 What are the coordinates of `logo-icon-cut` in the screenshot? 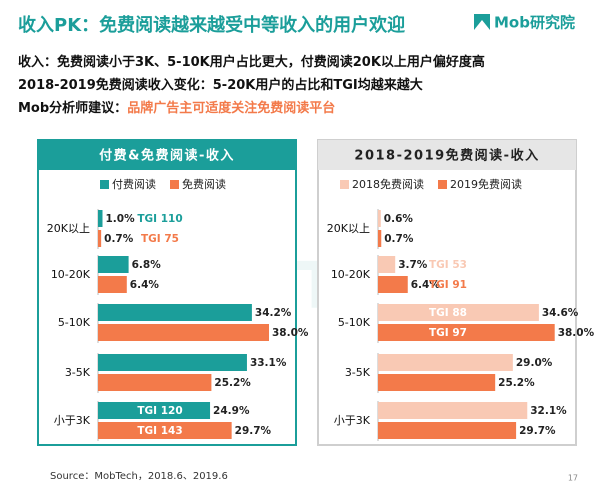 It's located at (482, 25).